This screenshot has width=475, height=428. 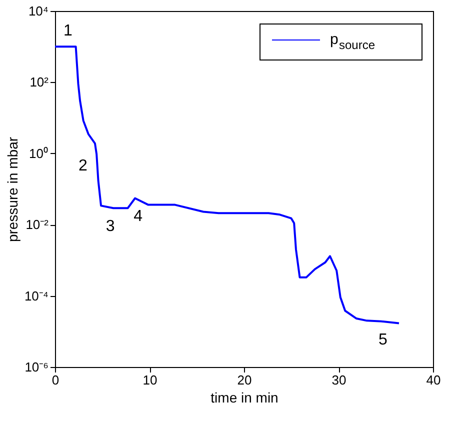 What do you see at coordinates (244, 380) in the screenshot?
I see `x-tick-label: 20` at bounding box center [244, 380].